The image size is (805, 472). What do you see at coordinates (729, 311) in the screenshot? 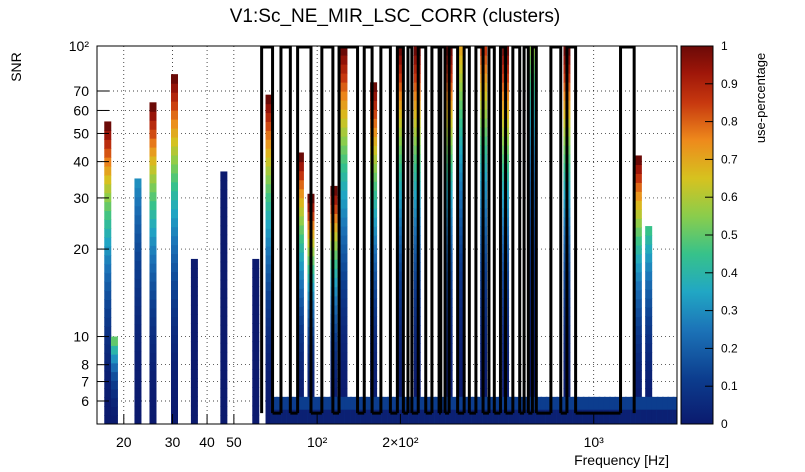
I see `color-scale-tick-label: 0.3` at bounding box center [729, 311].